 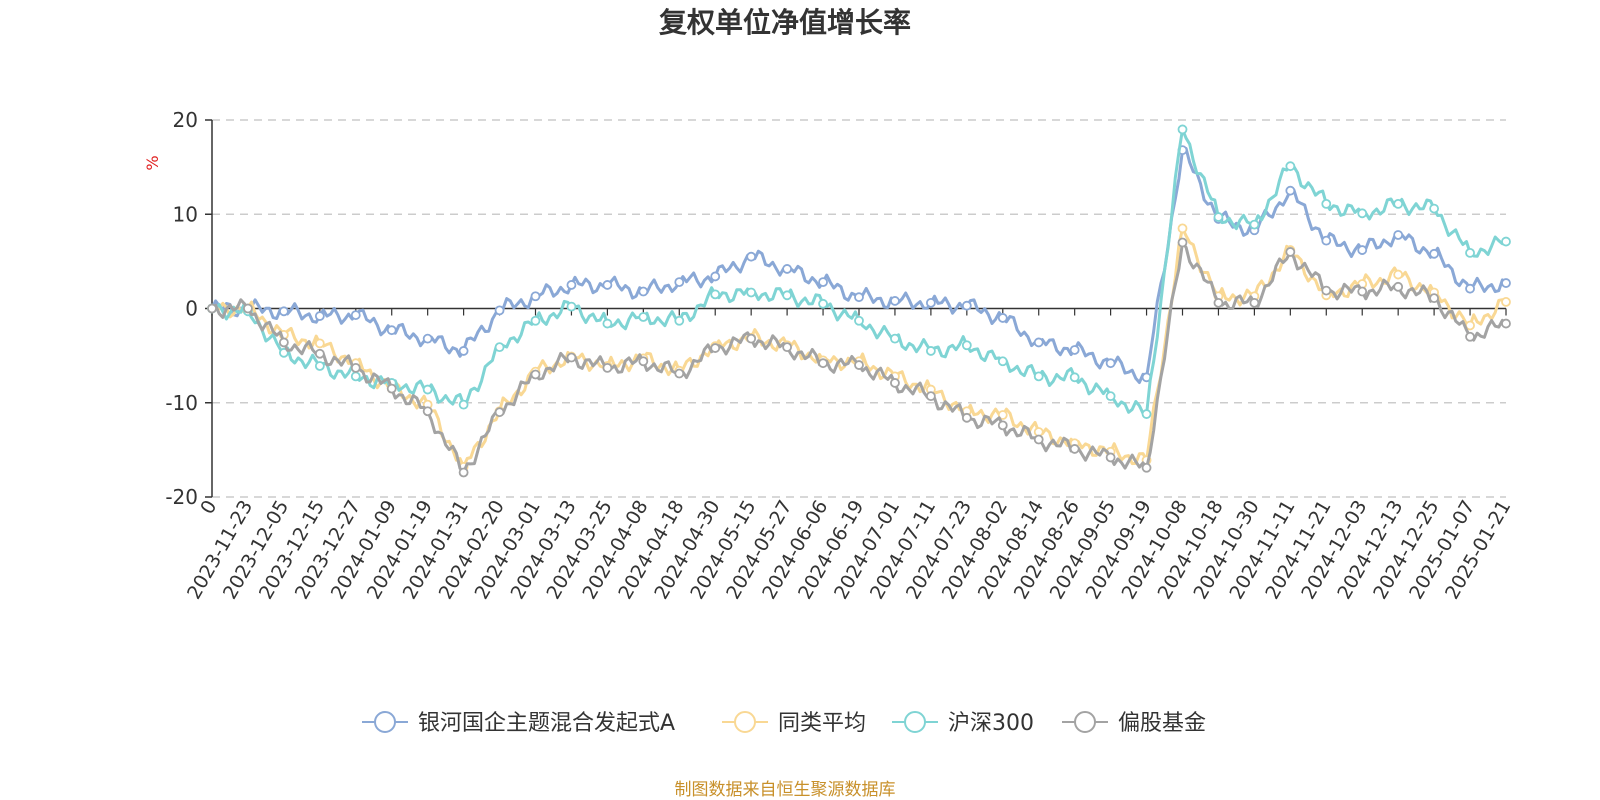 What do you see at coordinates (152, 162) in the screenshot?
I see `y-axis-unit: %` at bounding box center [152, 162].